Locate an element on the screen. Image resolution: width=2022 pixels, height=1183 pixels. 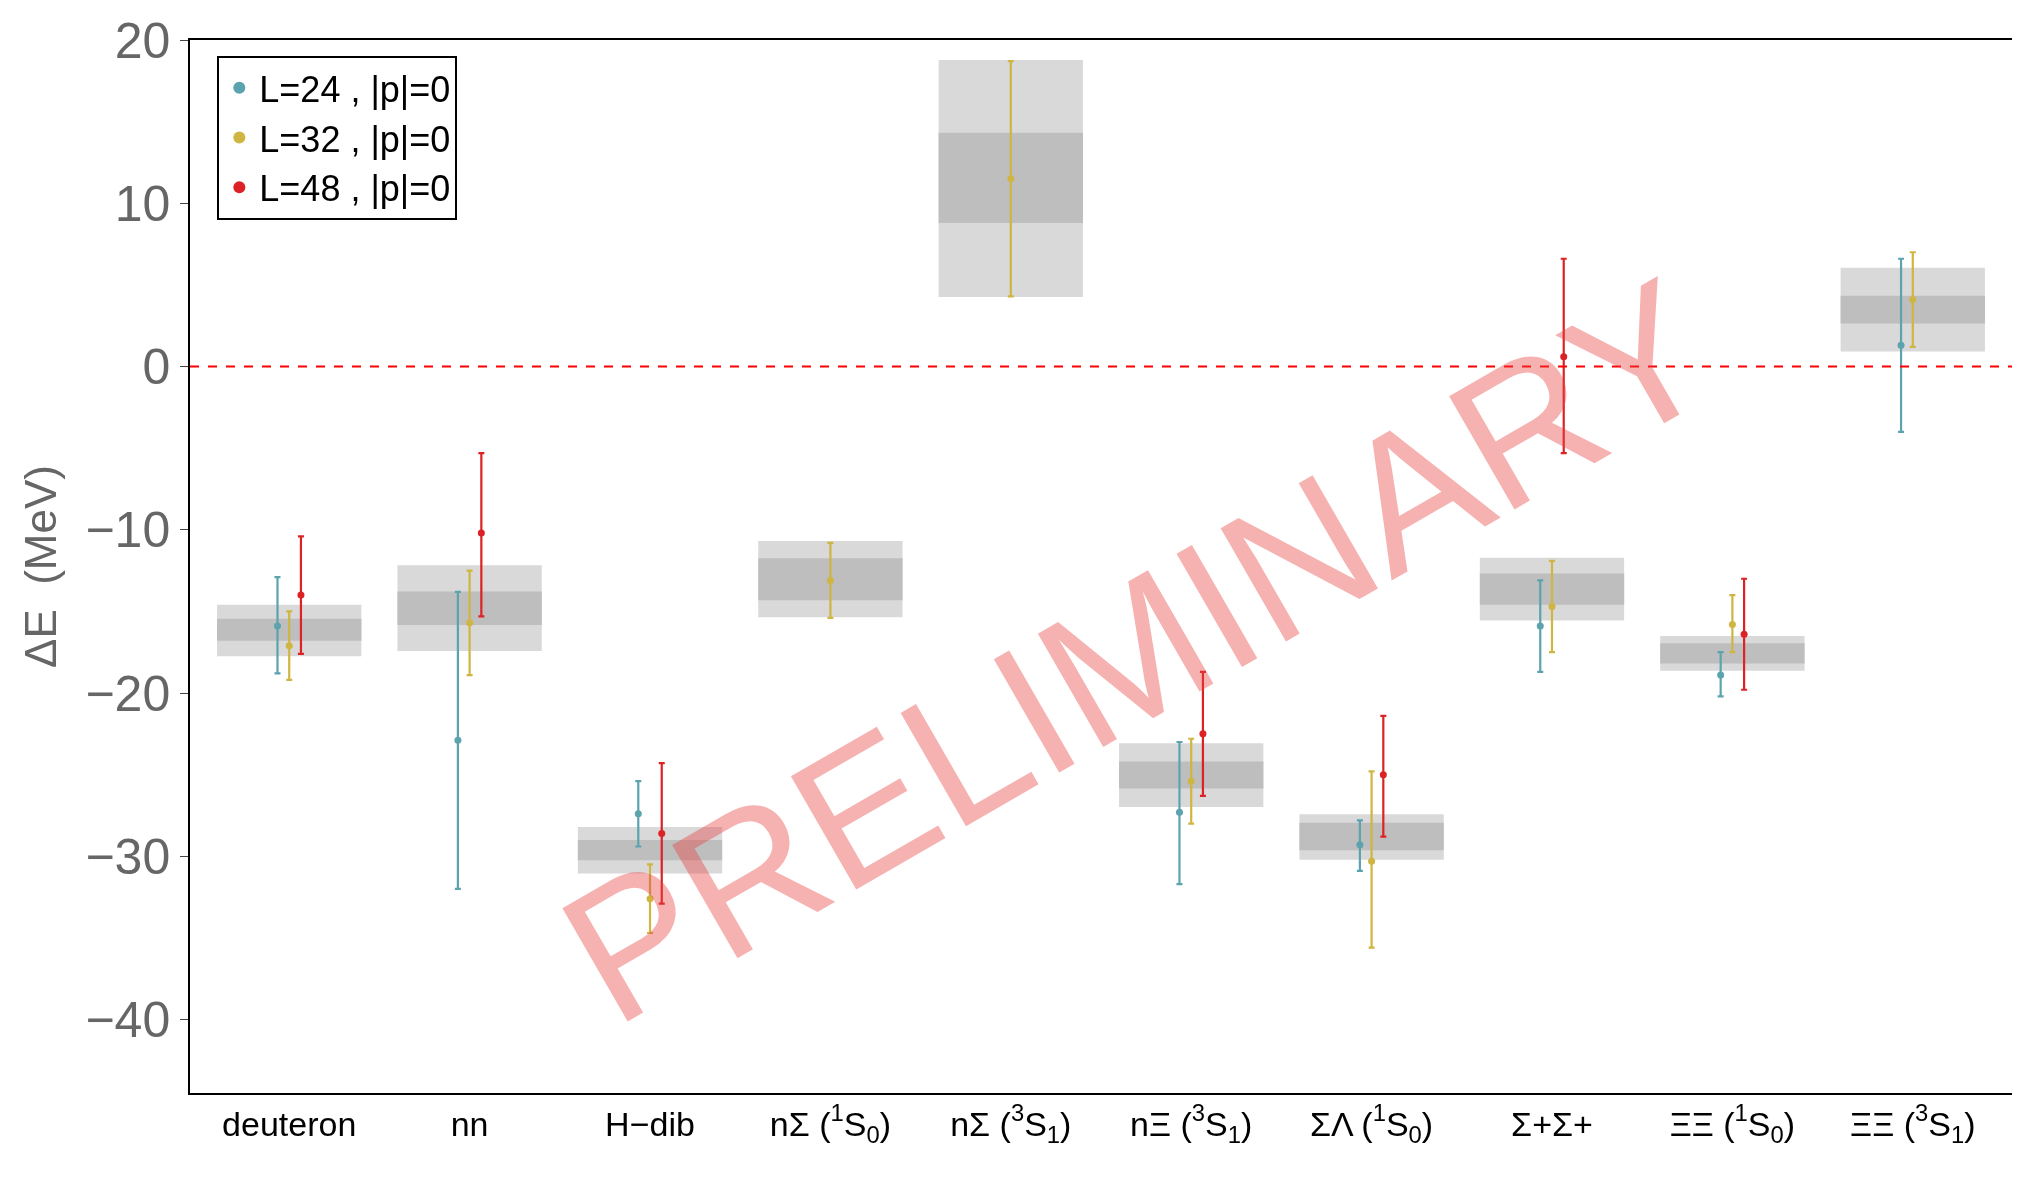
x-tick-label: ΣΛ ($^{1}$S$_{0}$) is located at coordinates (1372, 1123).